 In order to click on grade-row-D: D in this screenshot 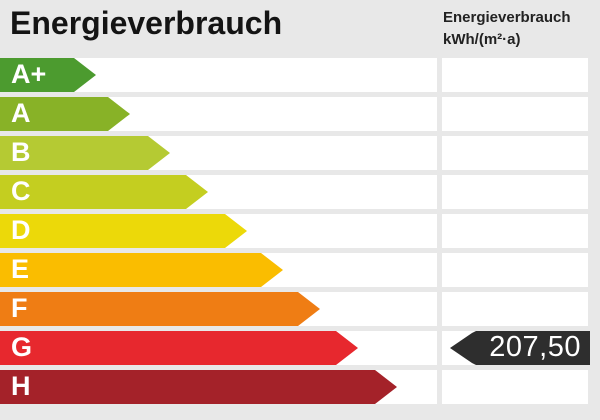, I will do `click(300, 231)`.